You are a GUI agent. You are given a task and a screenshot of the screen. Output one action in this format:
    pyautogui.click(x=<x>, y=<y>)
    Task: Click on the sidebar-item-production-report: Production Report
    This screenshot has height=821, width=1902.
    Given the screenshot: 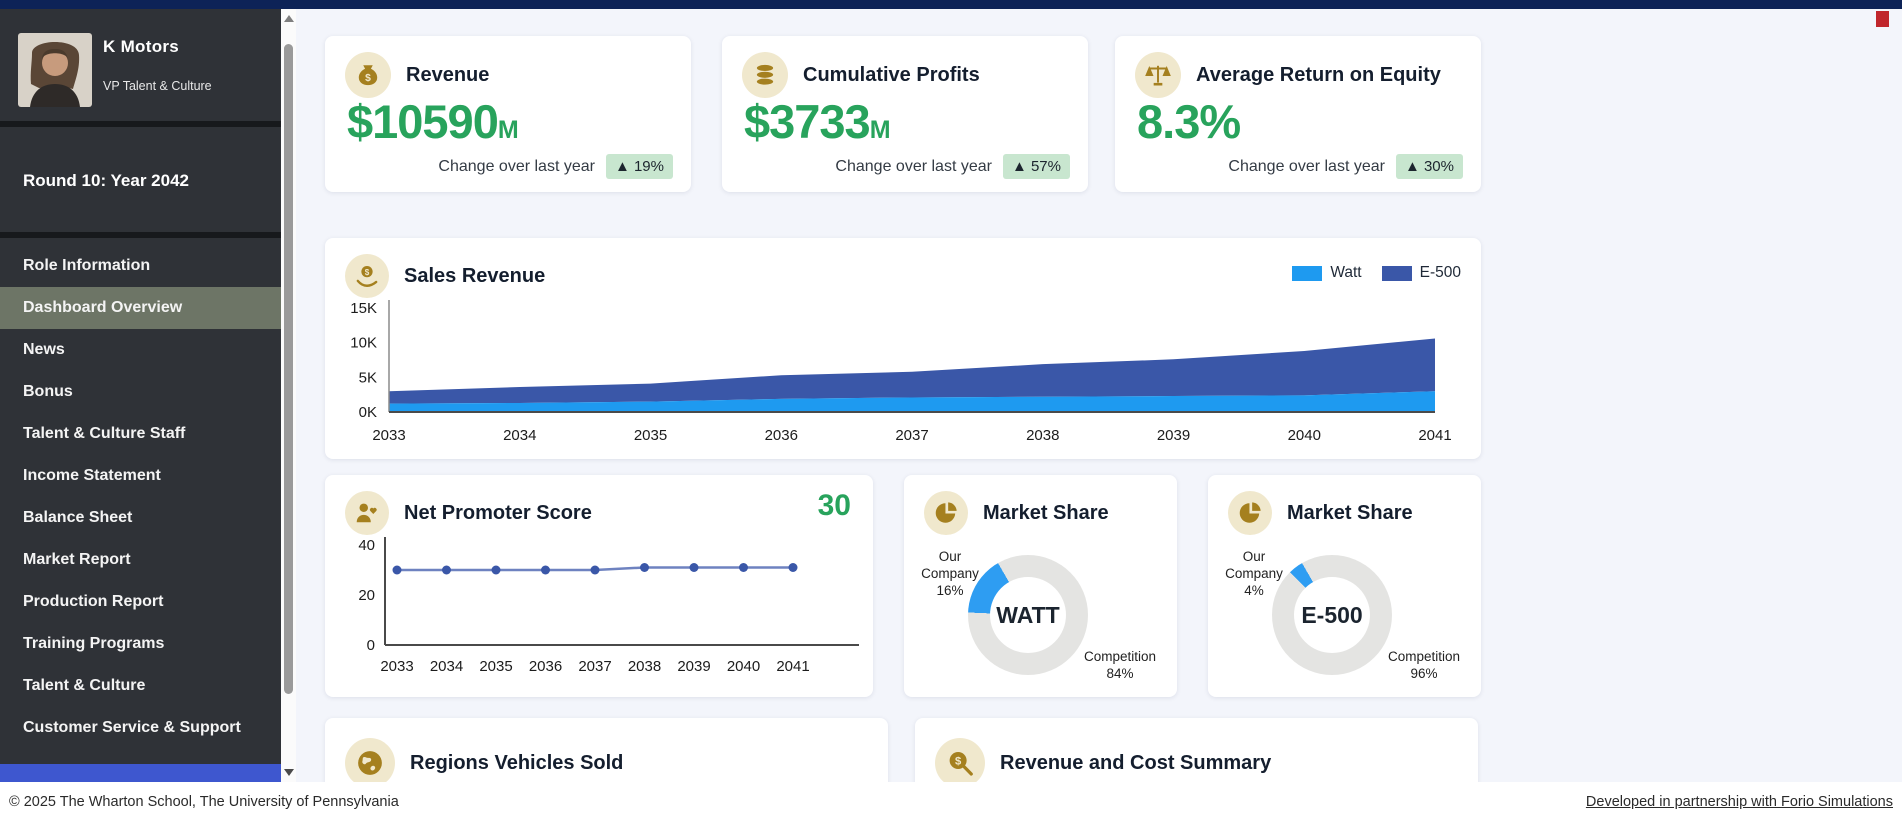 What is the action you would take?
    pyautogui.click(x=93, y=601)
    